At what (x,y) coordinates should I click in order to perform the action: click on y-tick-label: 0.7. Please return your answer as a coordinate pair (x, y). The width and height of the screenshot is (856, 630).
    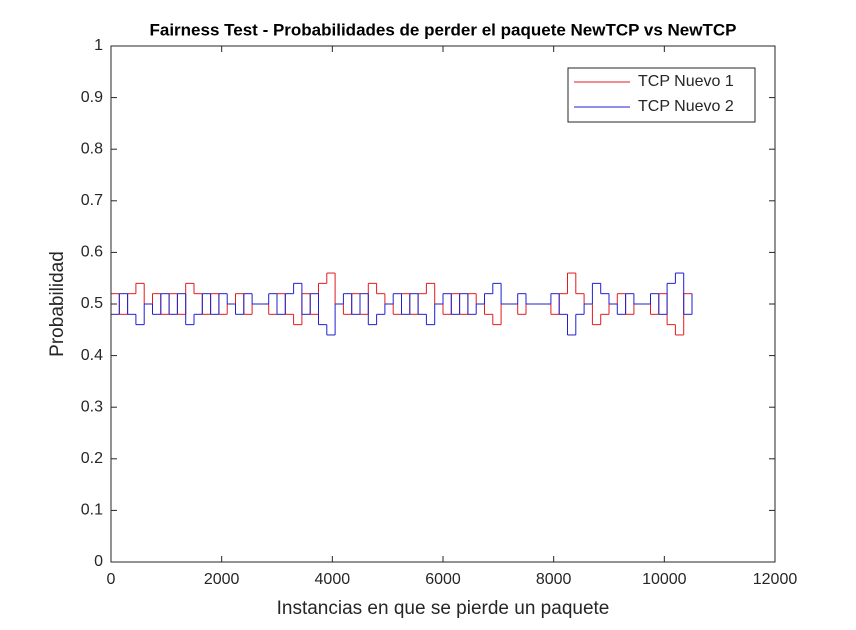
    Looking at the image, I should click on (92, 200).